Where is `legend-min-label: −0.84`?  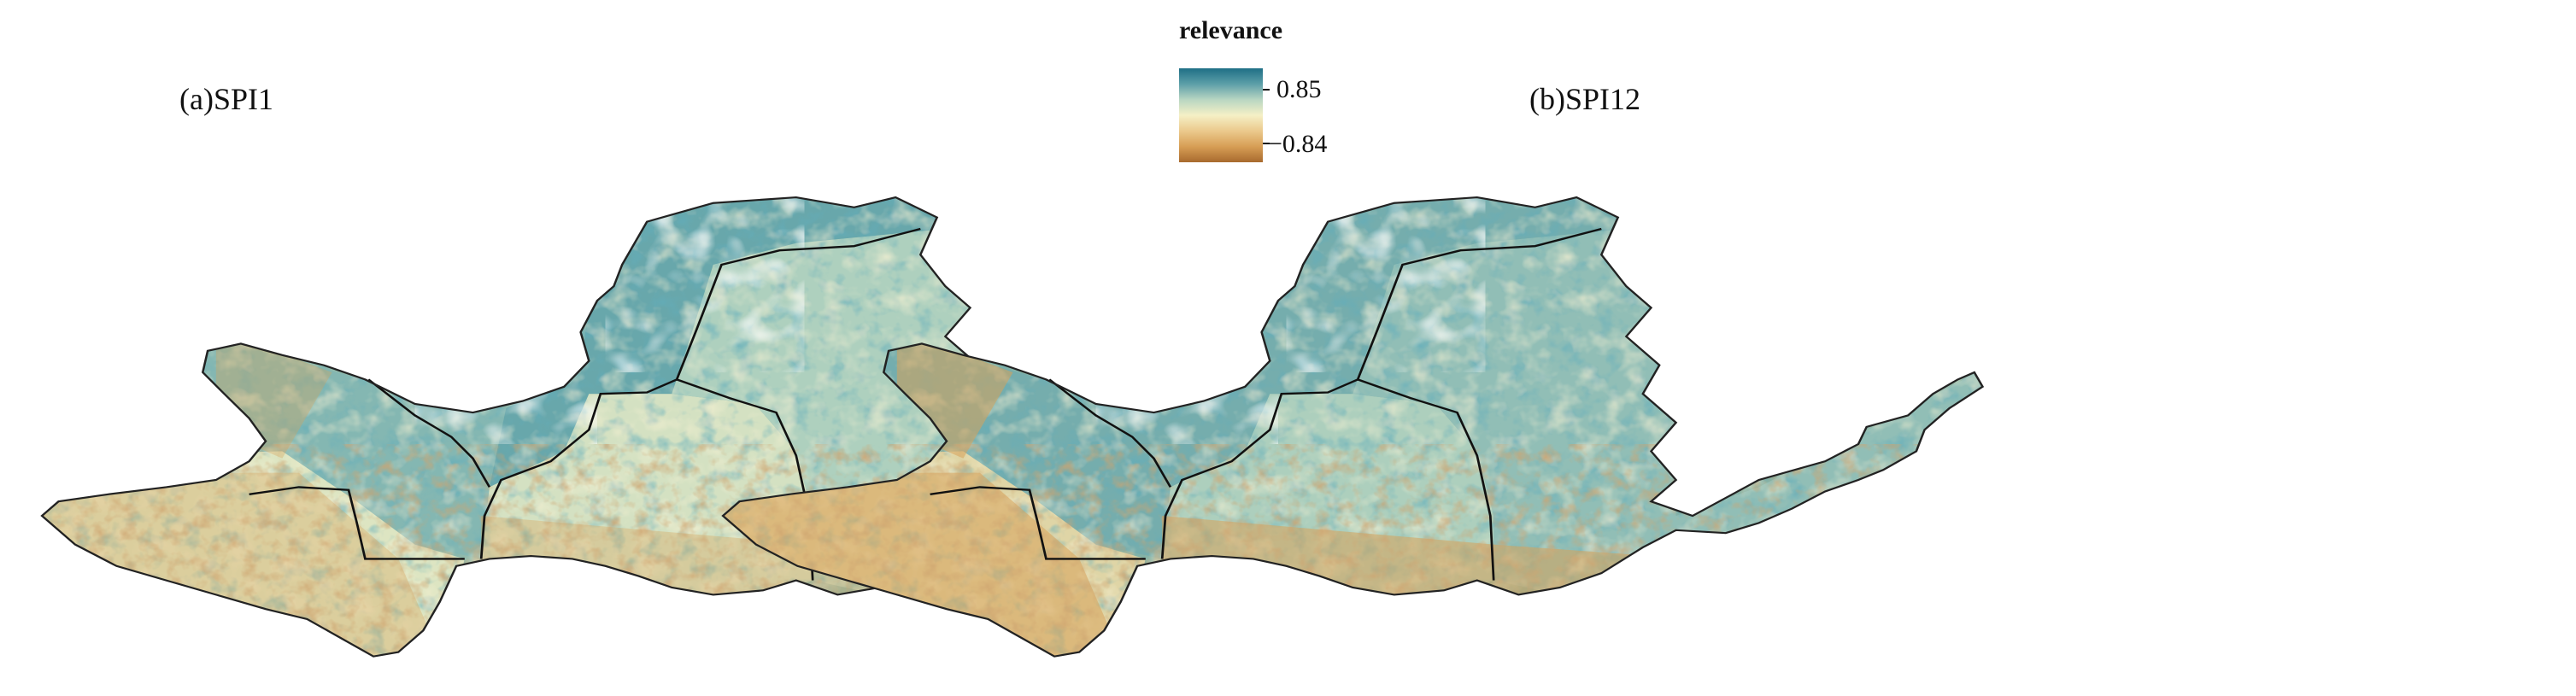 legend-min-label: −0.84 is located at coordinates (1297, 144).